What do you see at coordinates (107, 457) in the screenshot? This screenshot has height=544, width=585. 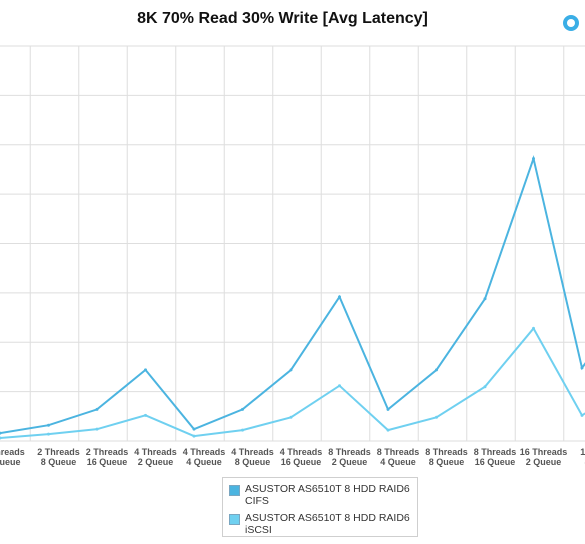 I see `x-tick-label: 2 Threads 16 Queue` at bounding box center [107, 457].